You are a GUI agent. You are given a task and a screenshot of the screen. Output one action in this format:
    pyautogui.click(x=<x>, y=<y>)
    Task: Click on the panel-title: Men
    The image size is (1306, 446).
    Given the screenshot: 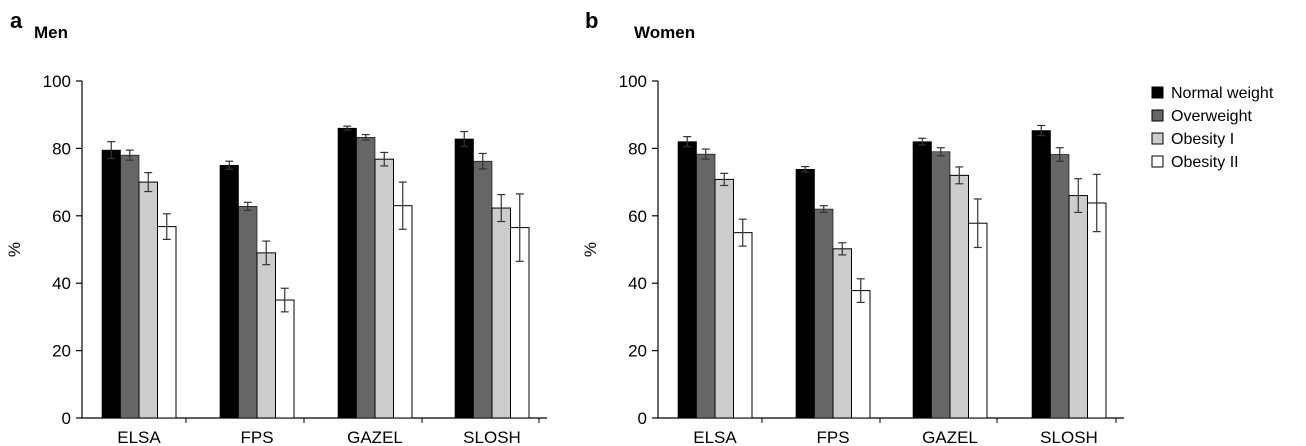 What is the action you would take?
    pyautogui.click(x=51, y=32)
    